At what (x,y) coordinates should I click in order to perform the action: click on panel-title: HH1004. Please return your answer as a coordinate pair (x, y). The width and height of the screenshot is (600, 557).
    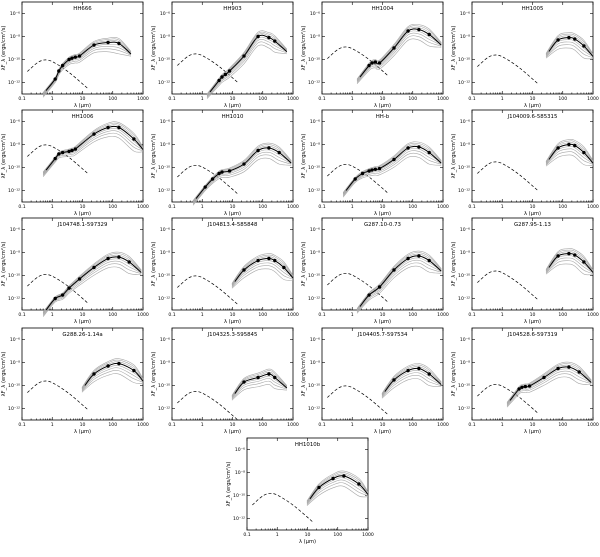
    Looking at the image, I should click on (383, 9).